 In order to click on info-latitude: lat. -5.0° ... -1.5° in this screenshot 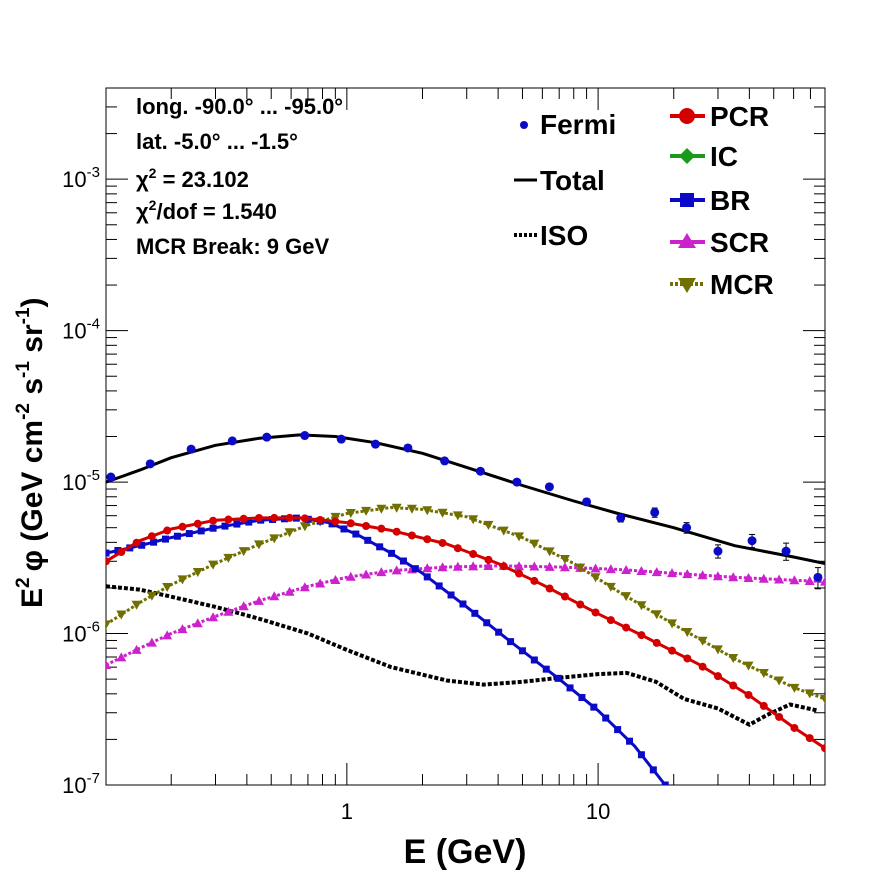, I will do `click(217, 141)`.